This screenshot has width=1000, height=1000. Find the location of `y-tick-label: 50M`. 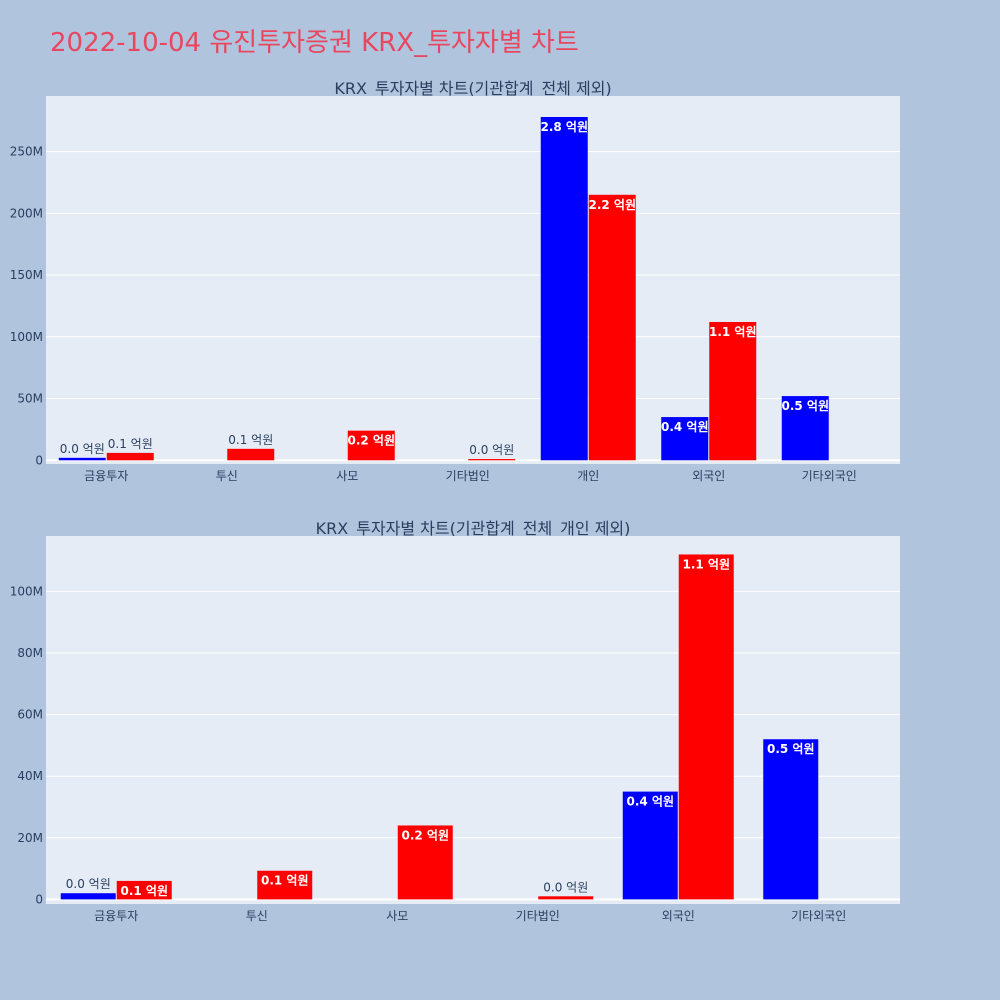

y-tick-label: 50M is located at coordinates (30, 399).